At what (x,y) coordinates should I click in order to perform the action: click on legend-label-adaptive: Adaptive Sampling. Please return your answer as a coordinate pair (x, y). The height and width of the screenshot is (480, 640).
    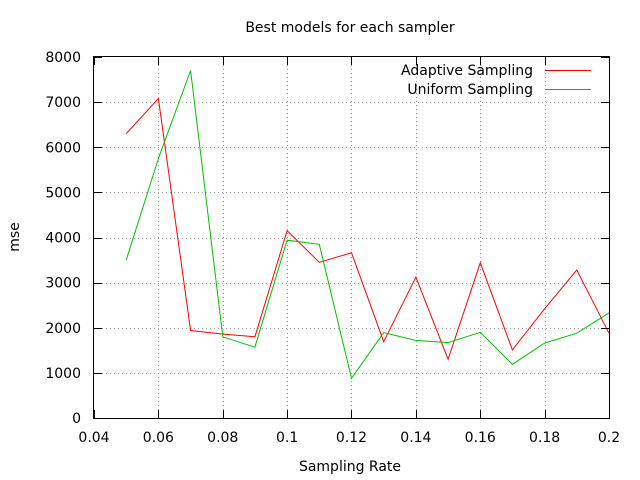
    Looking at the image, I should click on (467, 71).